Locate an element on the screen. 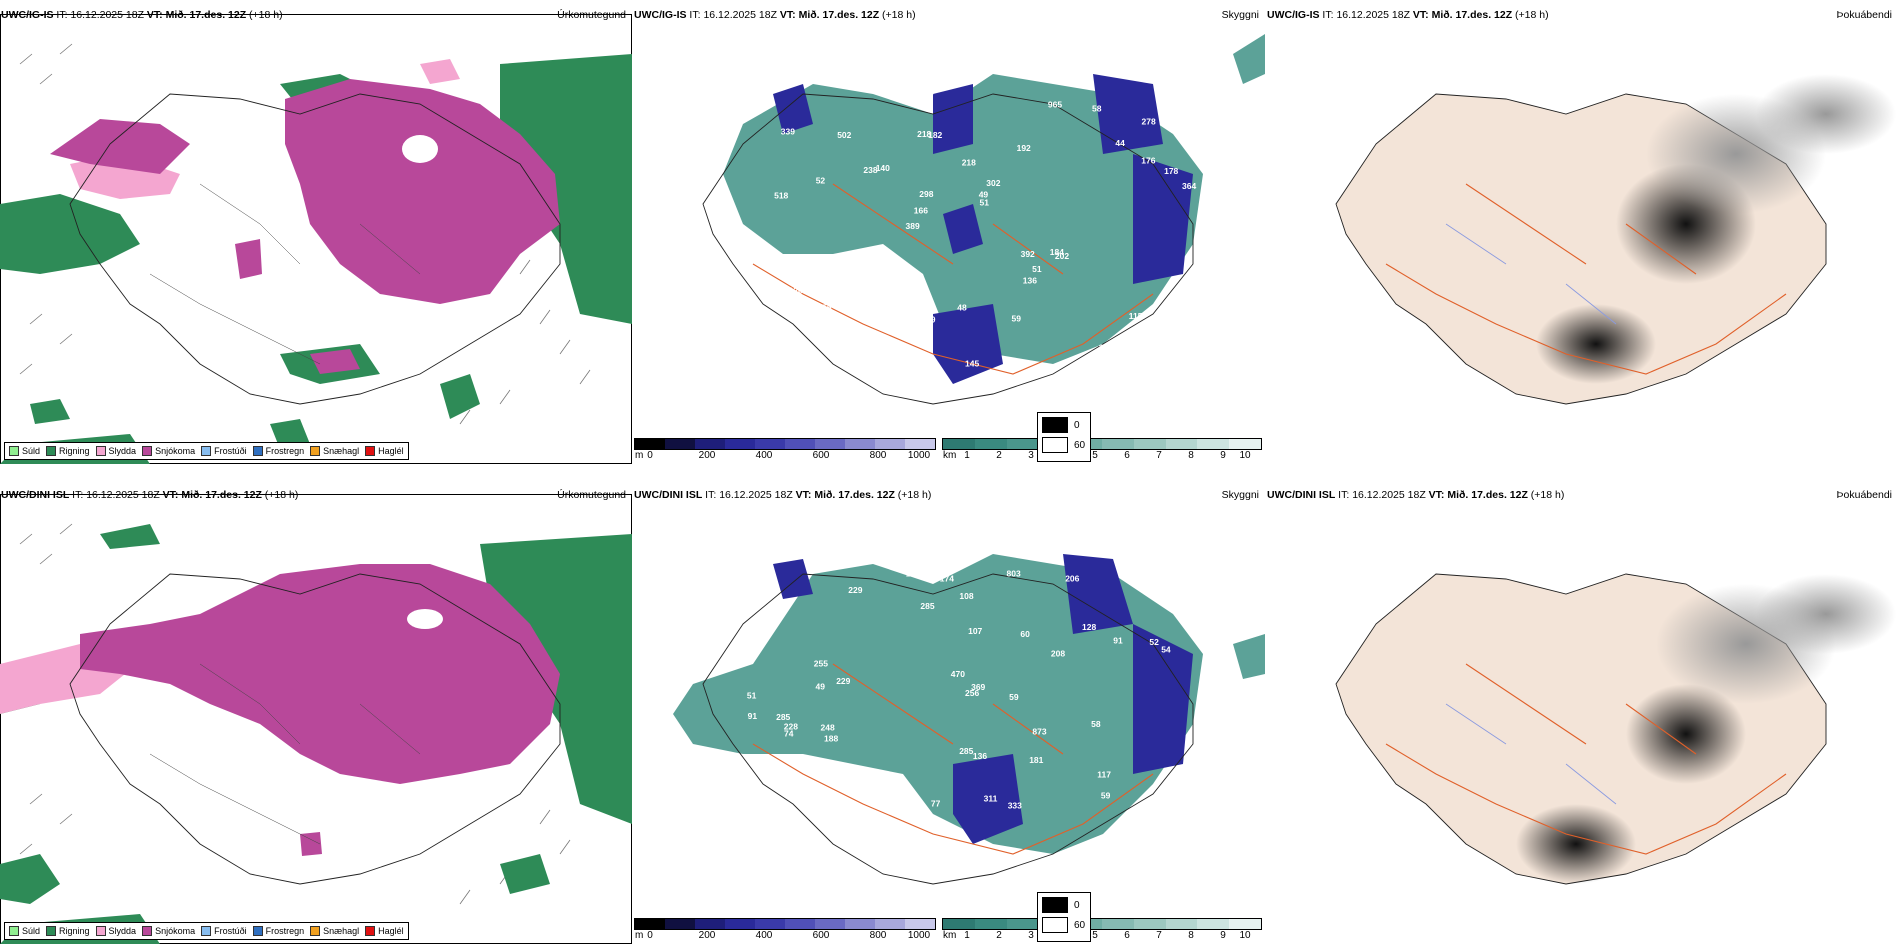 Image resolution: width=1900 pixels, height=950 pixels. vis-value-label: 256 is located at coordinates (972, 693).